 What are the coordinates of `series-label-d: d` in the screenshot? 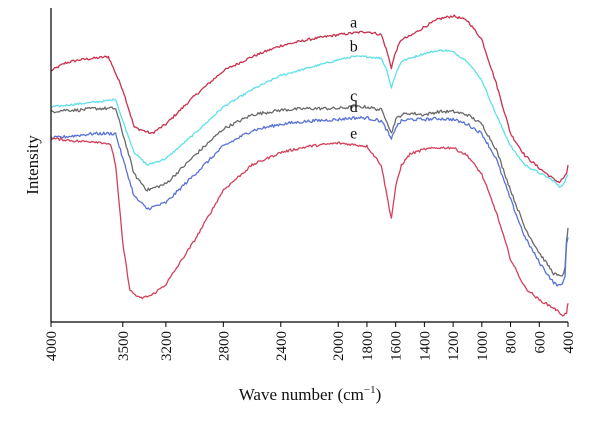 It's located at (354, 107).